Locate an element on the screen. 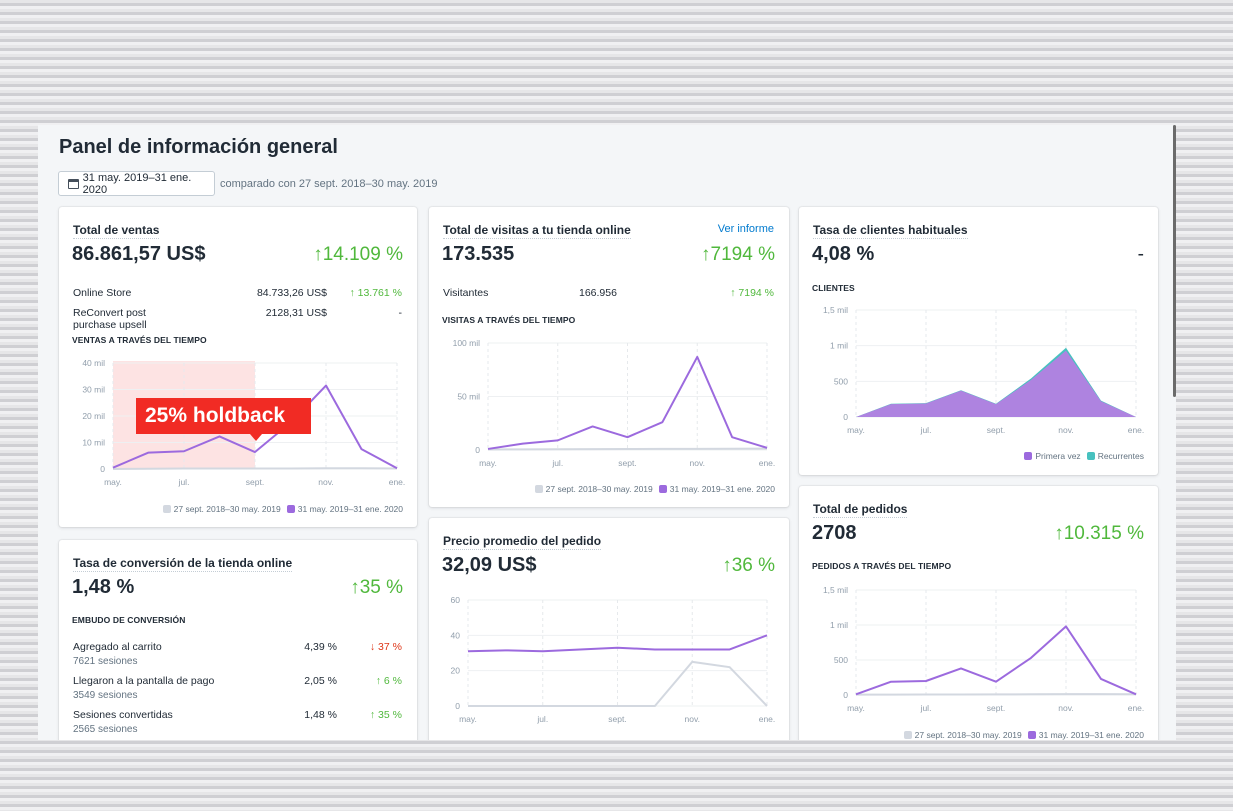  orders-change: ↑10.315 % is located at coordinates (1099, 533).